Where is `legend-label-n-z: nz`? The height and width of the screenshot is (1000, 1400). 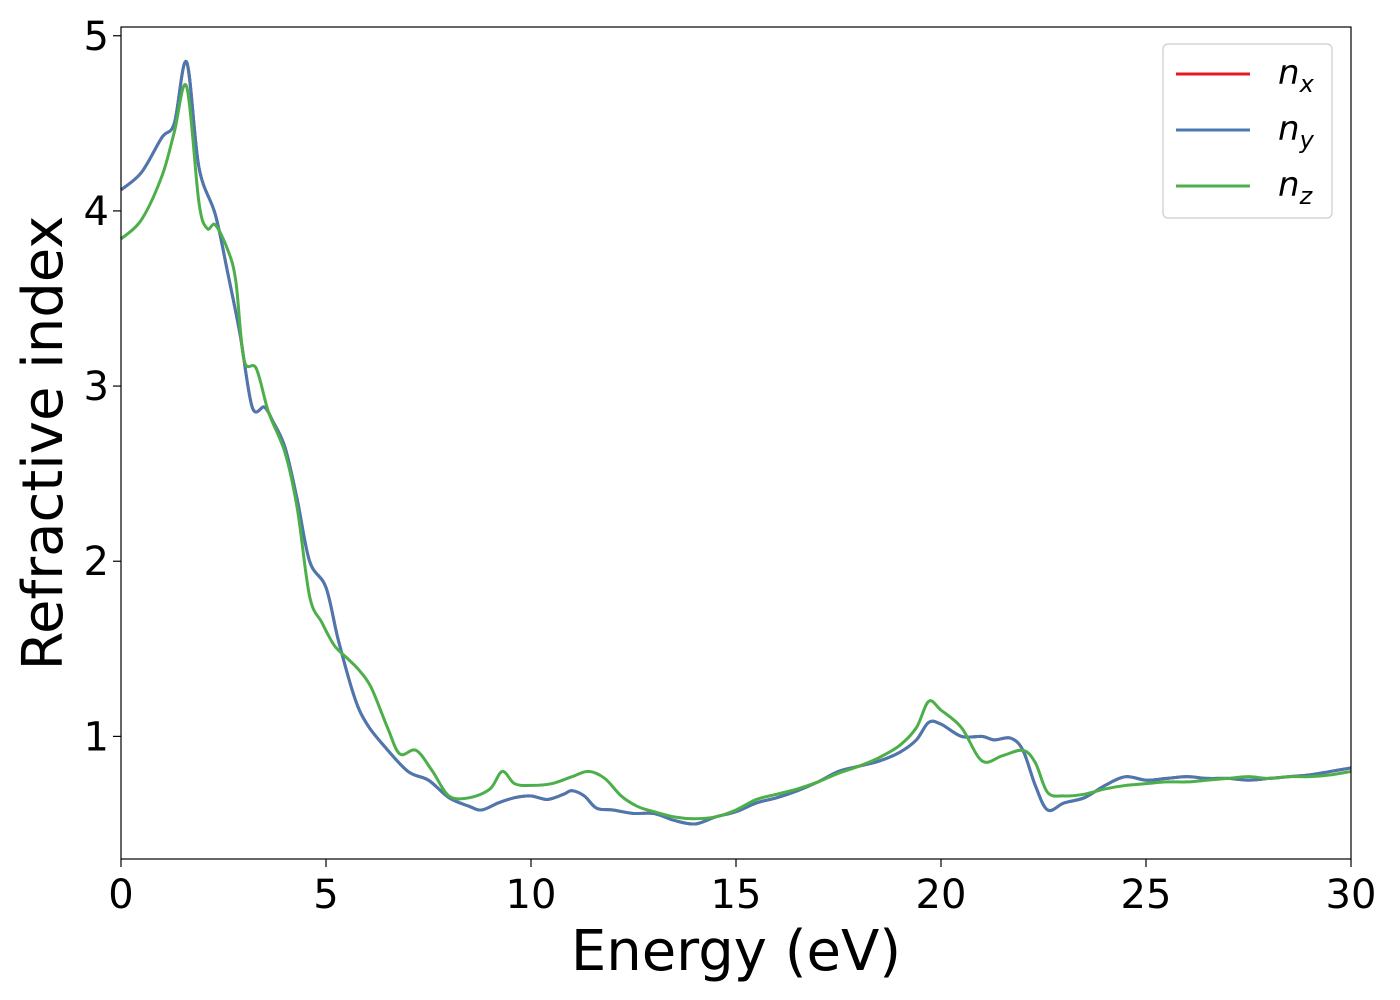 legend-label-n-z: nz is located at coordinates (1296, 187).